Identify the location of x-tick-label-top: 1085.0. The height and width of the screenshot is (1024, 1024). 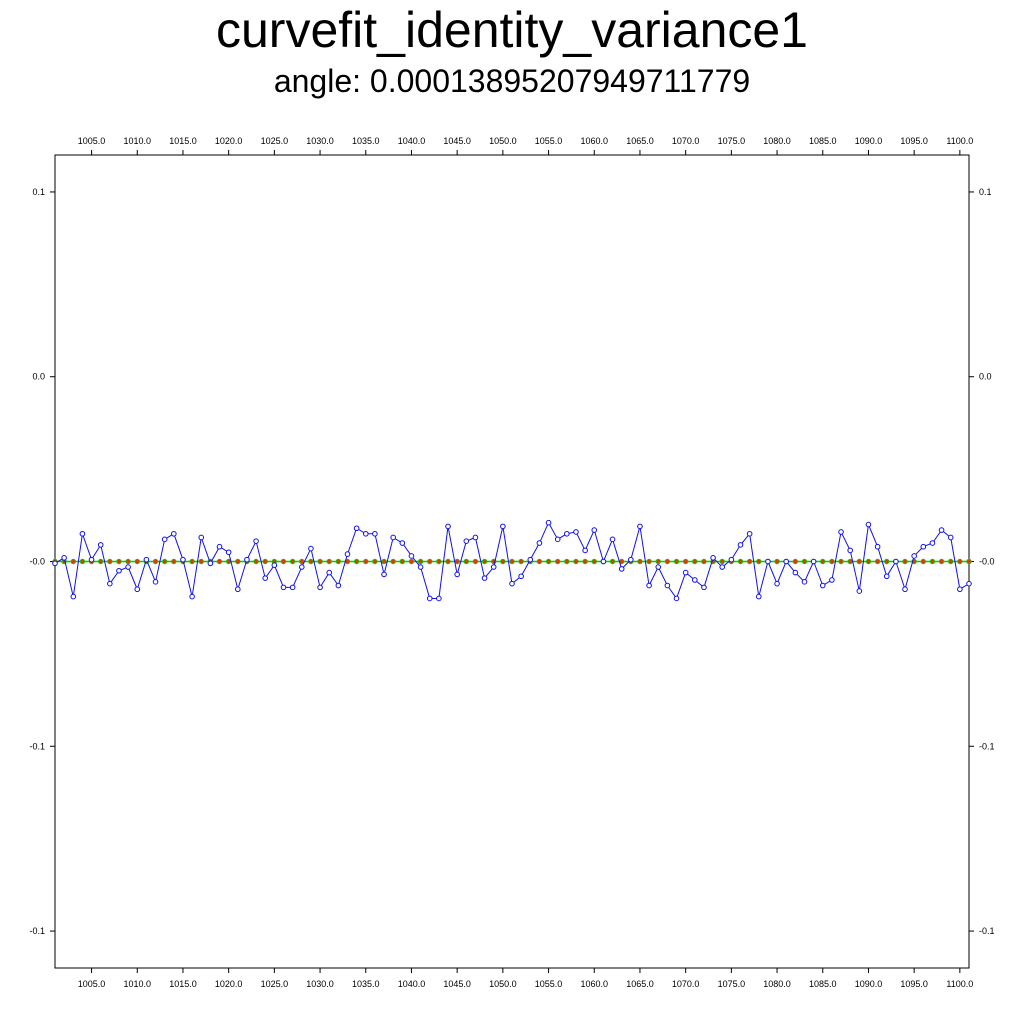
(823, 141).